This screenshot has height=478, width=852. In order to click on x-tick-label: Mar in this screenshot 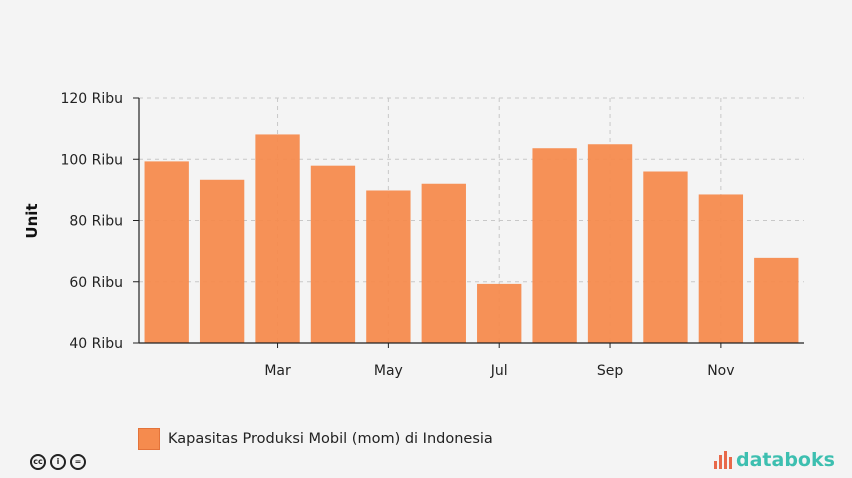, I will do `click(277, 371)`.